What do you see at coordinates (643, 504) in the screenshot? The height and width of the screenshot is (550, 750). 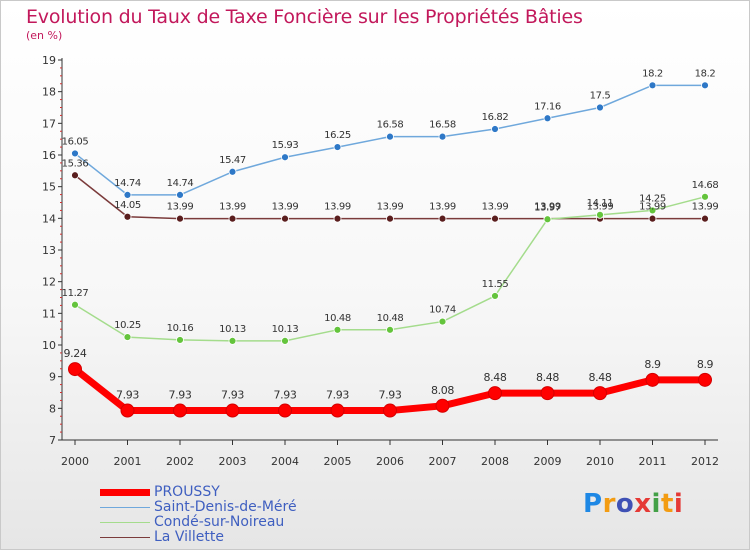 I see `logo-letter: x` at bounding box center [643, 504].